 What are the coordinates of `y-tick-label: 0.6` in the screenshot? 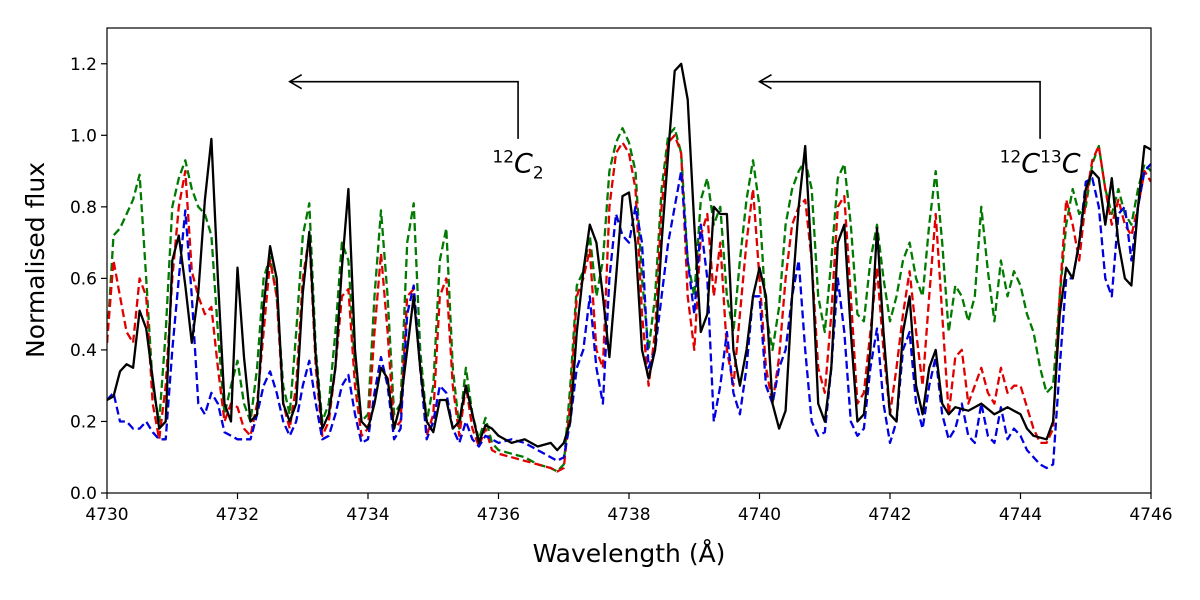 It's located at (83, 279).